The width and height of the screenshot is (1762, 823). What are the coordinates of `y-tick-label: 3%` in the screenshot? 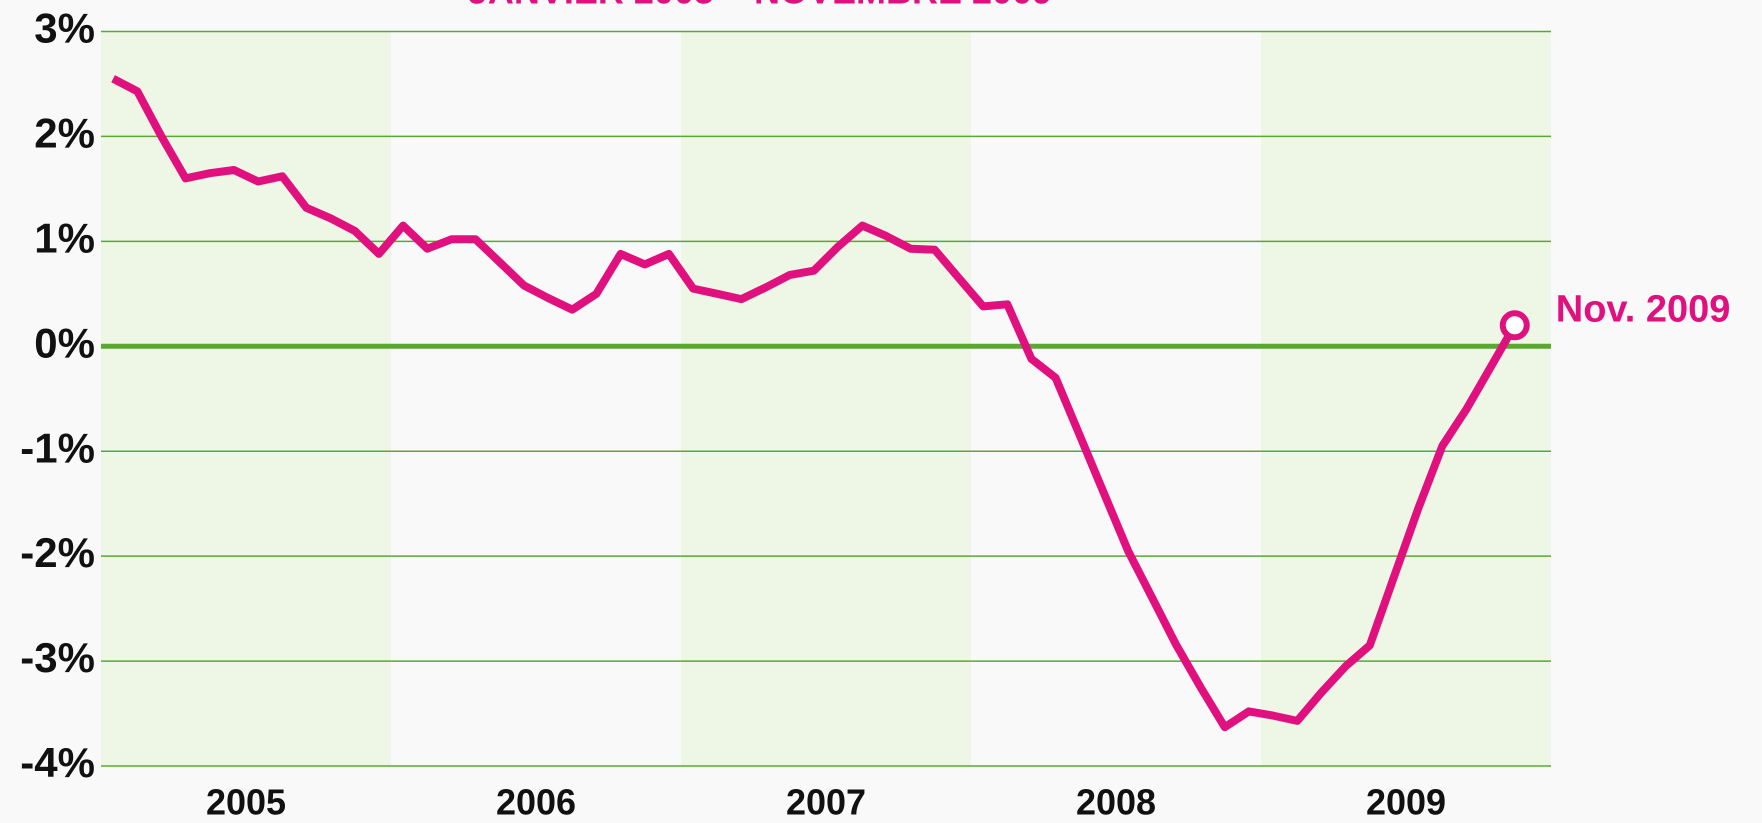 It's located at (64, 28).